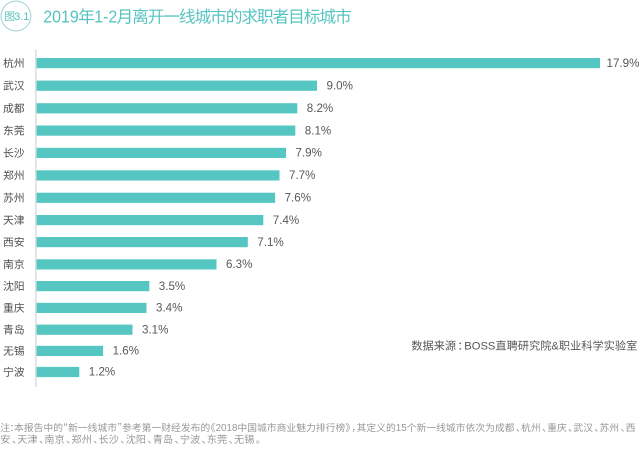 This screenshot has height=453, width=640. I want to click on svg-text: 6.3%, so click(239, 264).